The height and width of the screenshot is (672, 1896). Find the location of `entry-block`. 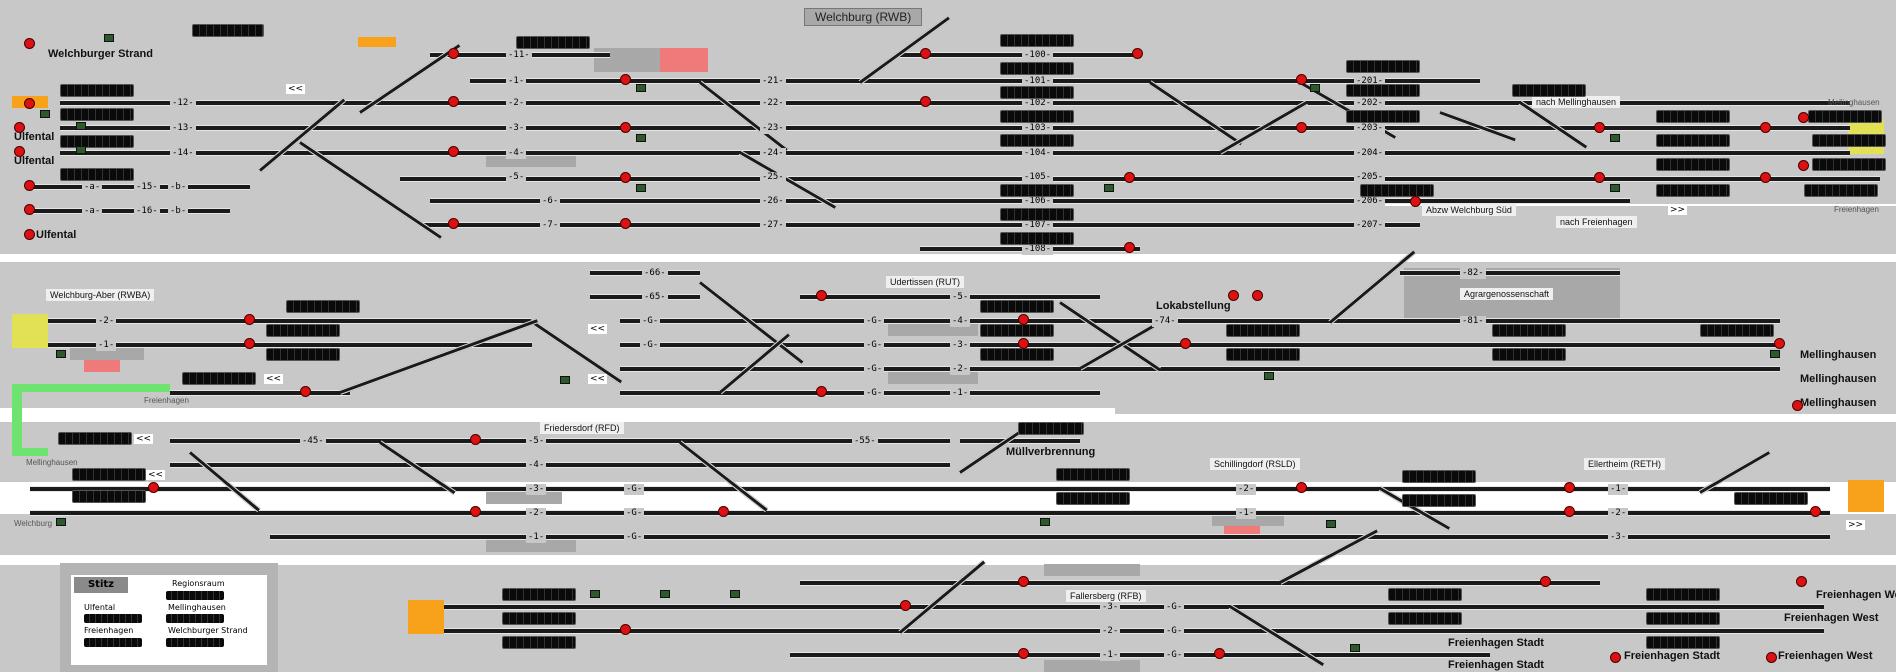

entry-block is located at coordinates (1866, 496).